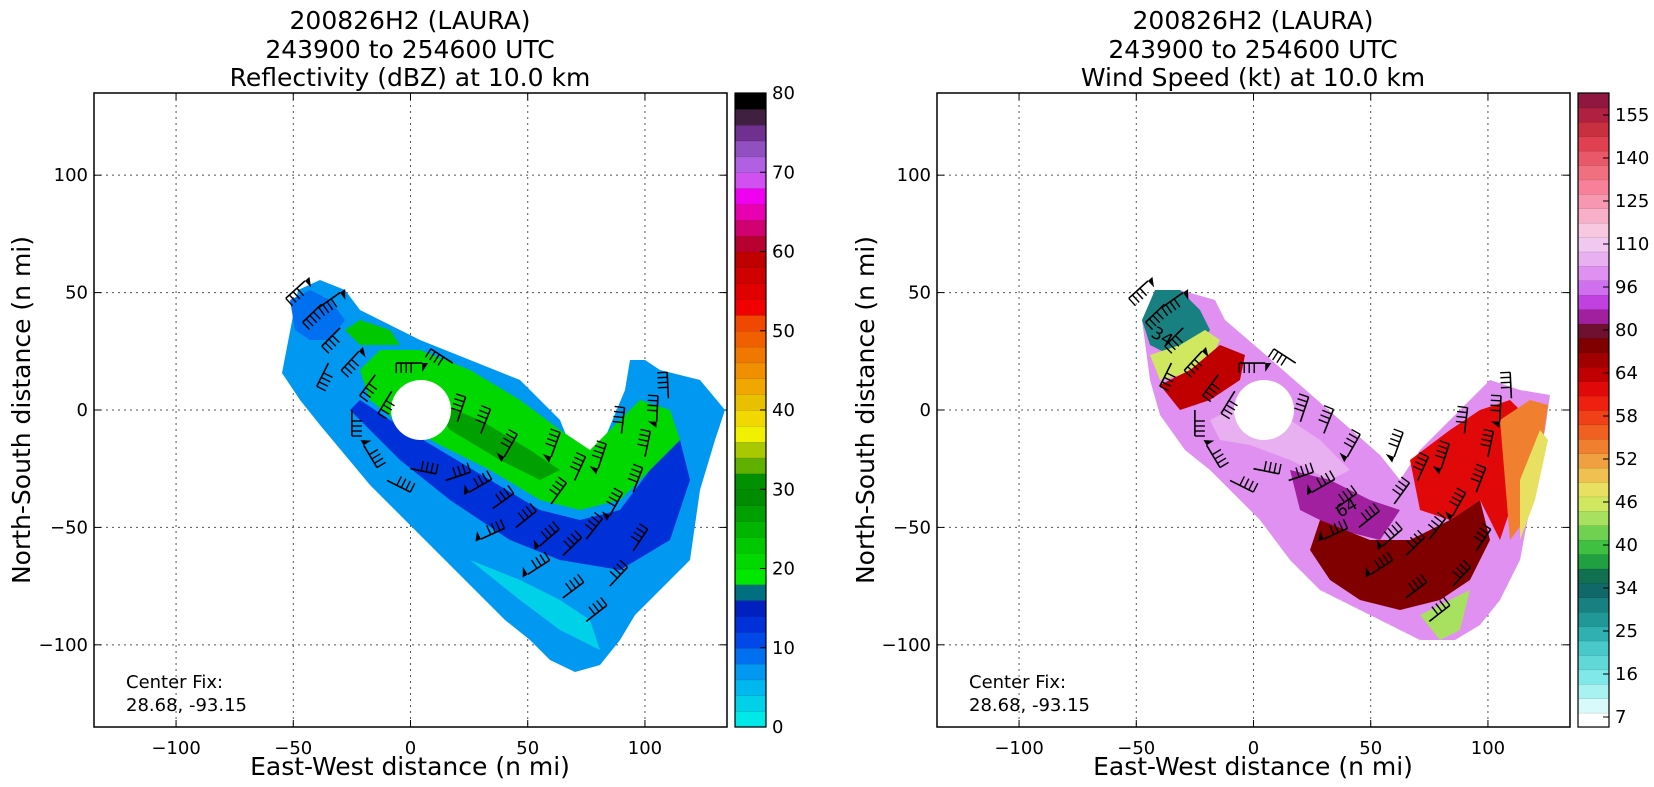 The width and height of the screenshot is (1654, 787). Describe the element at coordinates (783, 172) in the screenshot. I see `colorbar-tick-label: 70` at that location.